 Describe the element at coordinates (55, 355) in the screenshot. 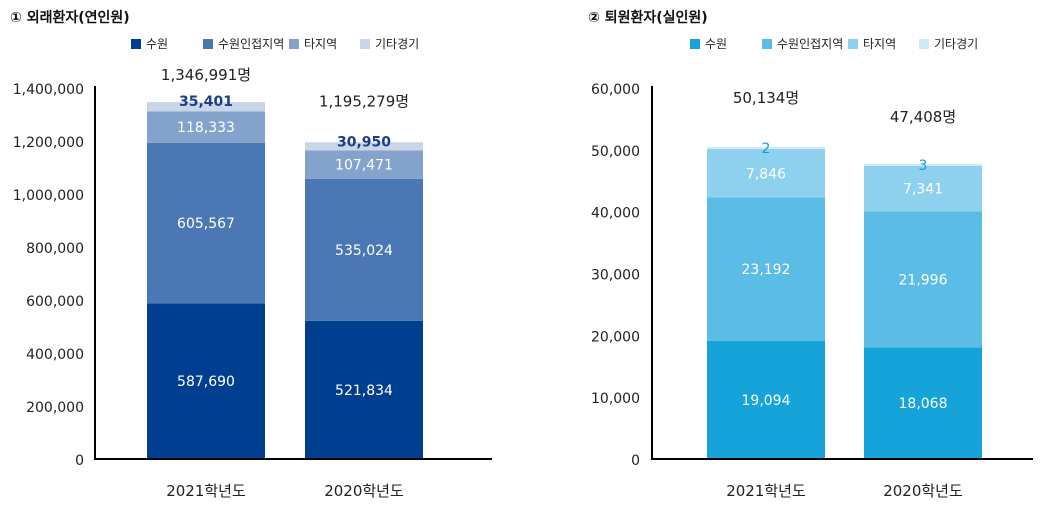

I see `y-tick-label: 400,000` at that location.